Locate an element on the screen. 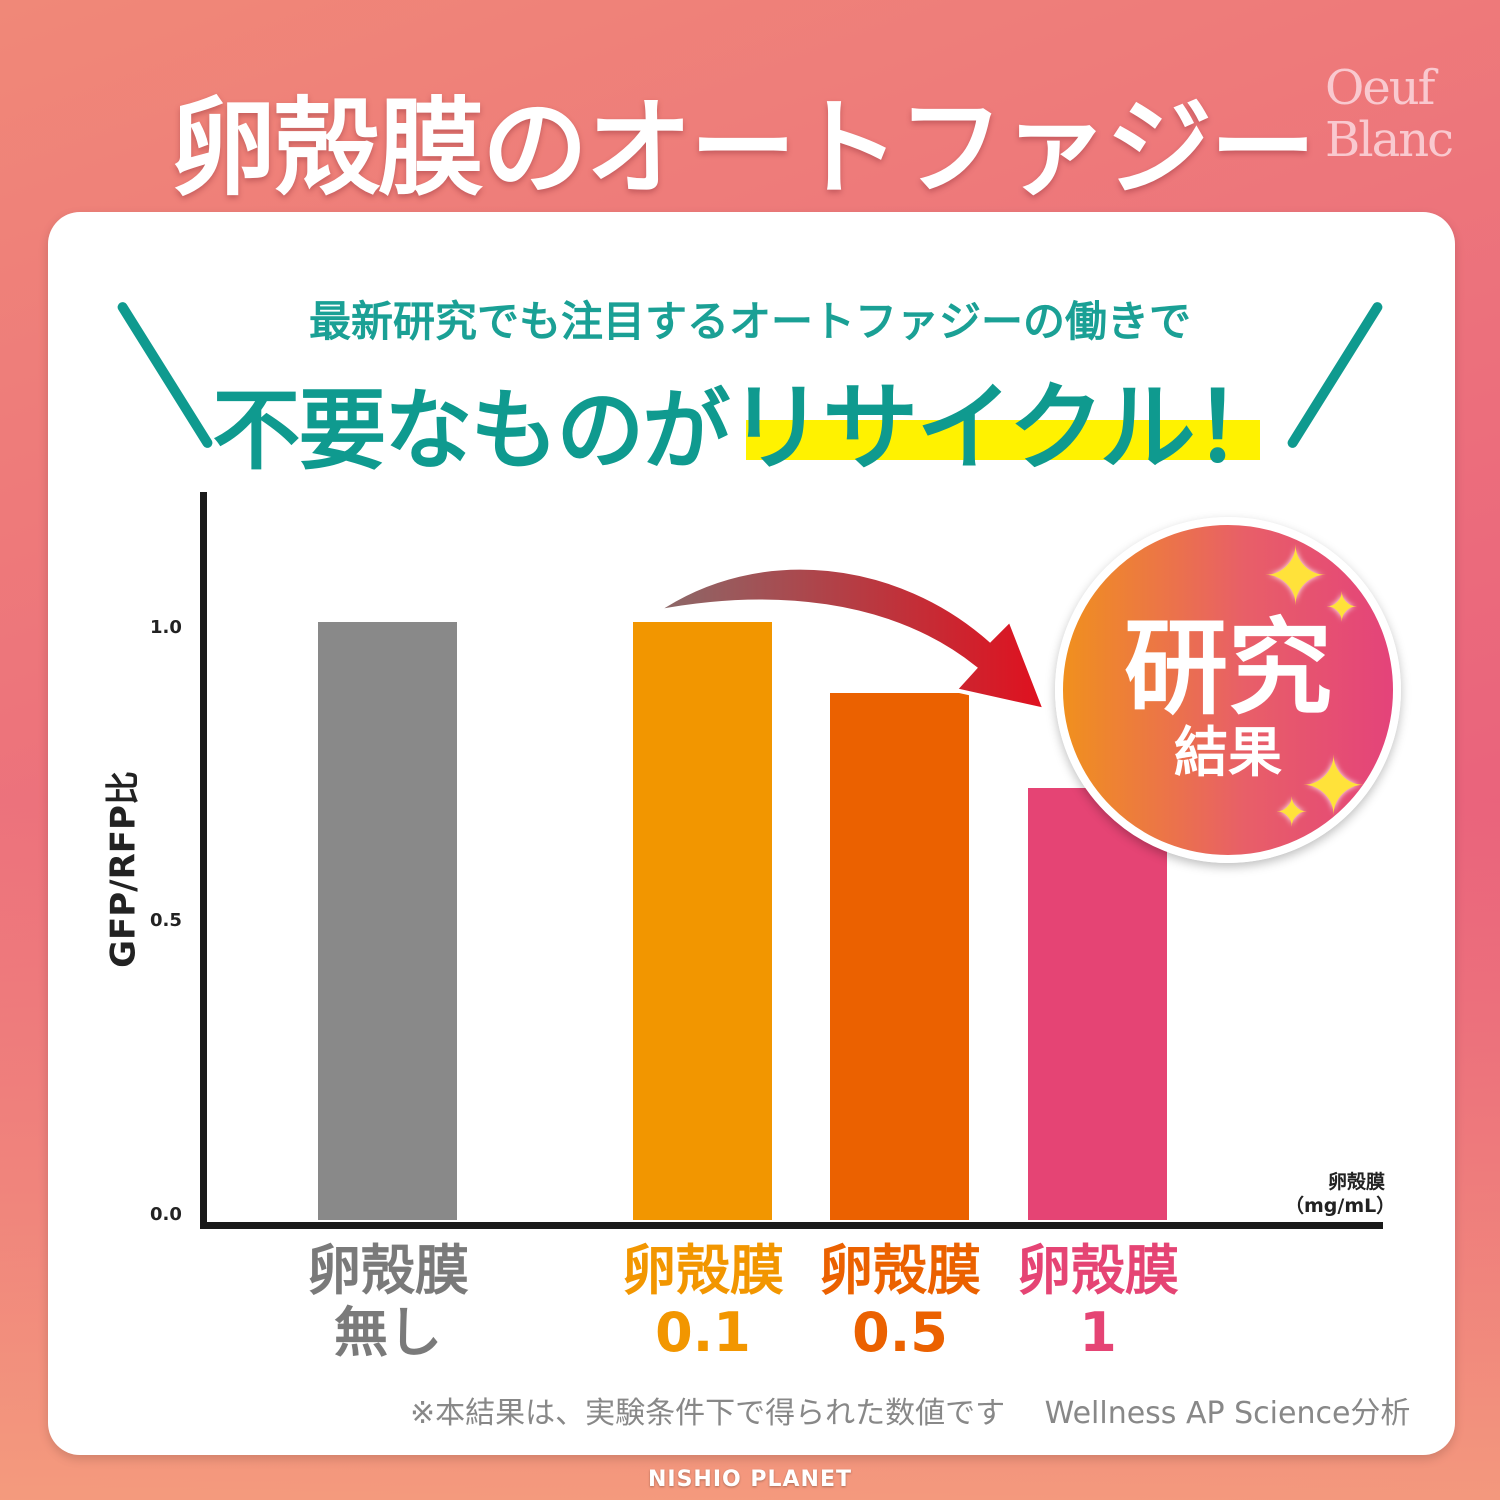 This screenshot has width=1500, height=1500. subtitle: 最新研究でも注目するオートファジーの働きで is located at coordinates (749, 321).